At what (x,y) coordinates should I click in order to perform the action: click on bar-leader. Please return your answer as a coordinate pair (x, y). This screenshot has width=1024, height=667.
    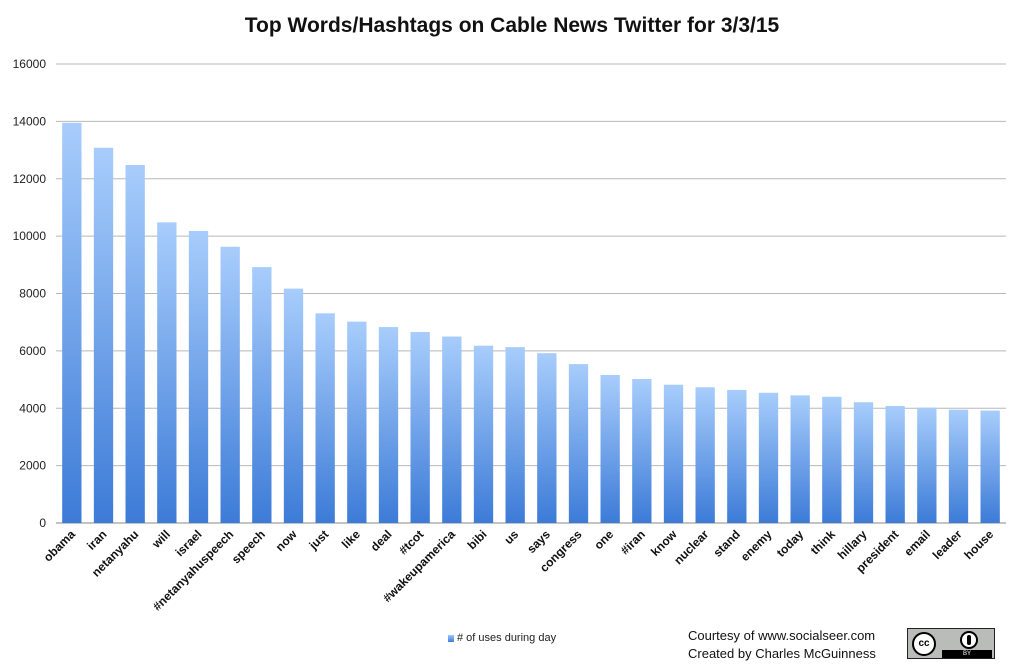
    Looking at the image, I should click on (958, 466).